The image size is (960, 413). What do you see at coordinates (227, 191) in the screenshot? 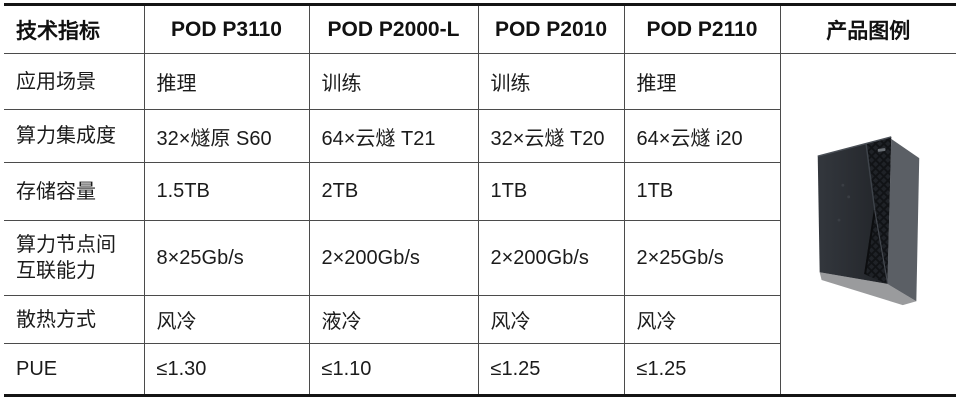
I see `cell-value: 1.5TB` at bounding box center [227, 191].